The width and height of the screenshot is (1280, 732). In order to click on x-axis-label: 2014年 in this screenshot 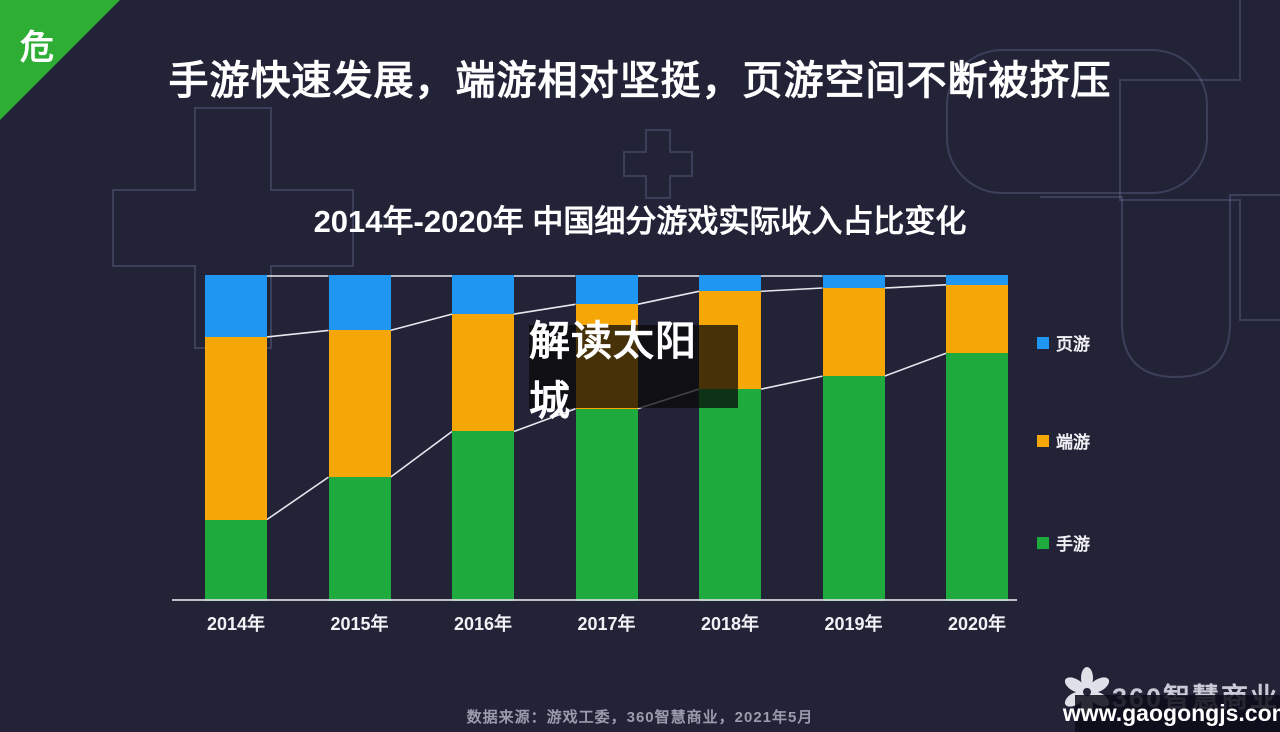, I will do `click(236, 624)`.